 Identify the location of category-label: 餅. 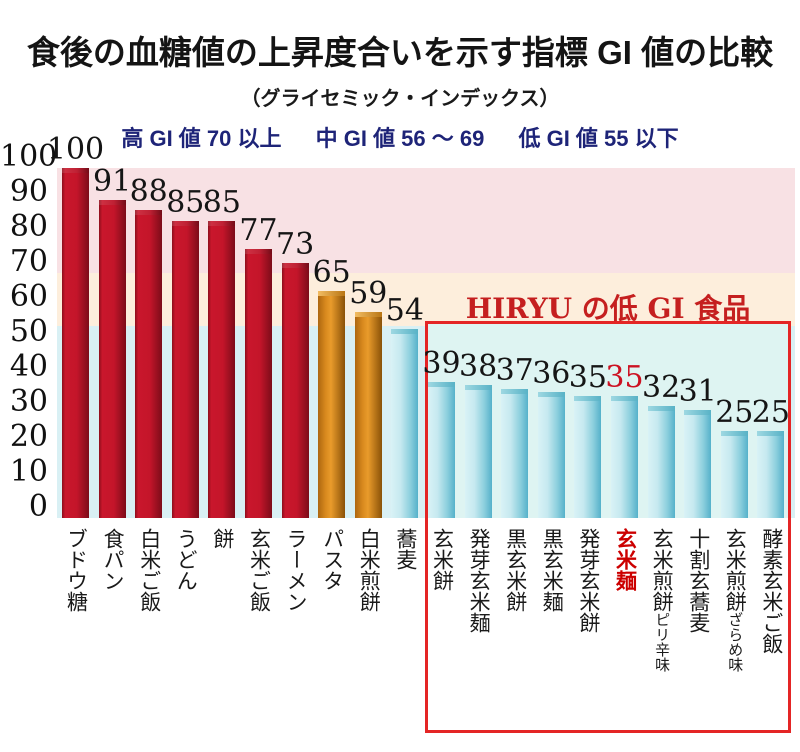
(222, 538).